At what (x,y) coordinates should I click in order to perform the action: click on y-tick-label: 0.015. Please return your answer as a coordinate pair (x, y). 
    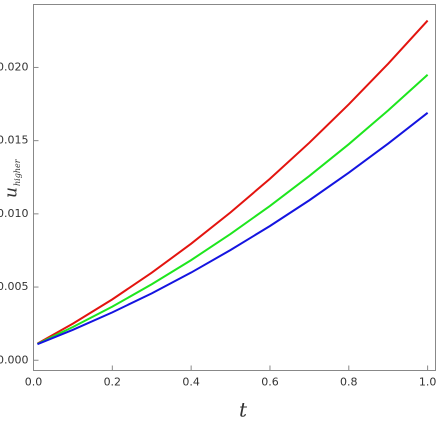
    Looking at the image, I should click on (14, 140).